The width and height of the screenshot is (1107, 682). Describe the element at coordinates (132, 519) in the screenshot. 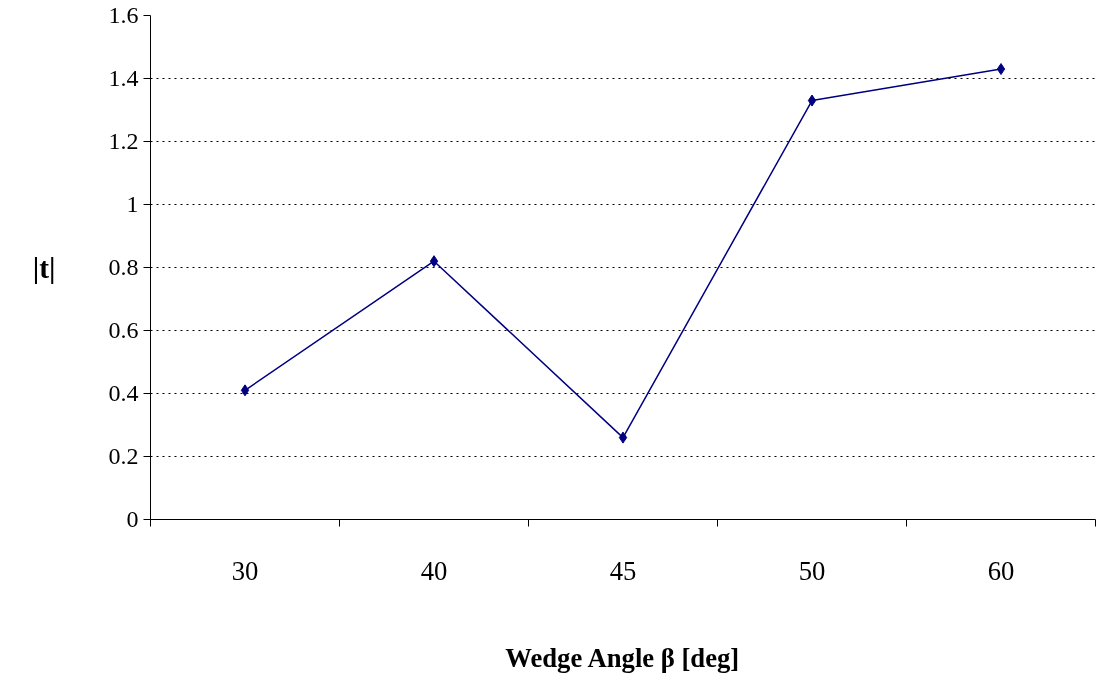

I see `y-tick-label: 0` at that location.